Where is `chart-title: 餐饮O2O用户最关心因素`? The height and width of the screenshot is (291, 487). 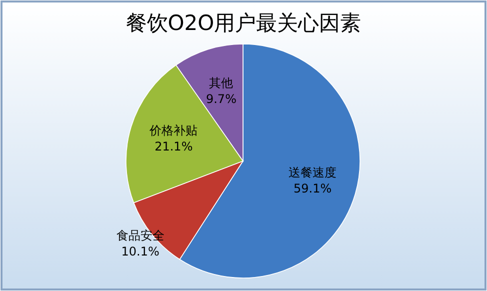 chart-title: 餐饮O2O用户最关心因素 is located at coordinates (244, 23).